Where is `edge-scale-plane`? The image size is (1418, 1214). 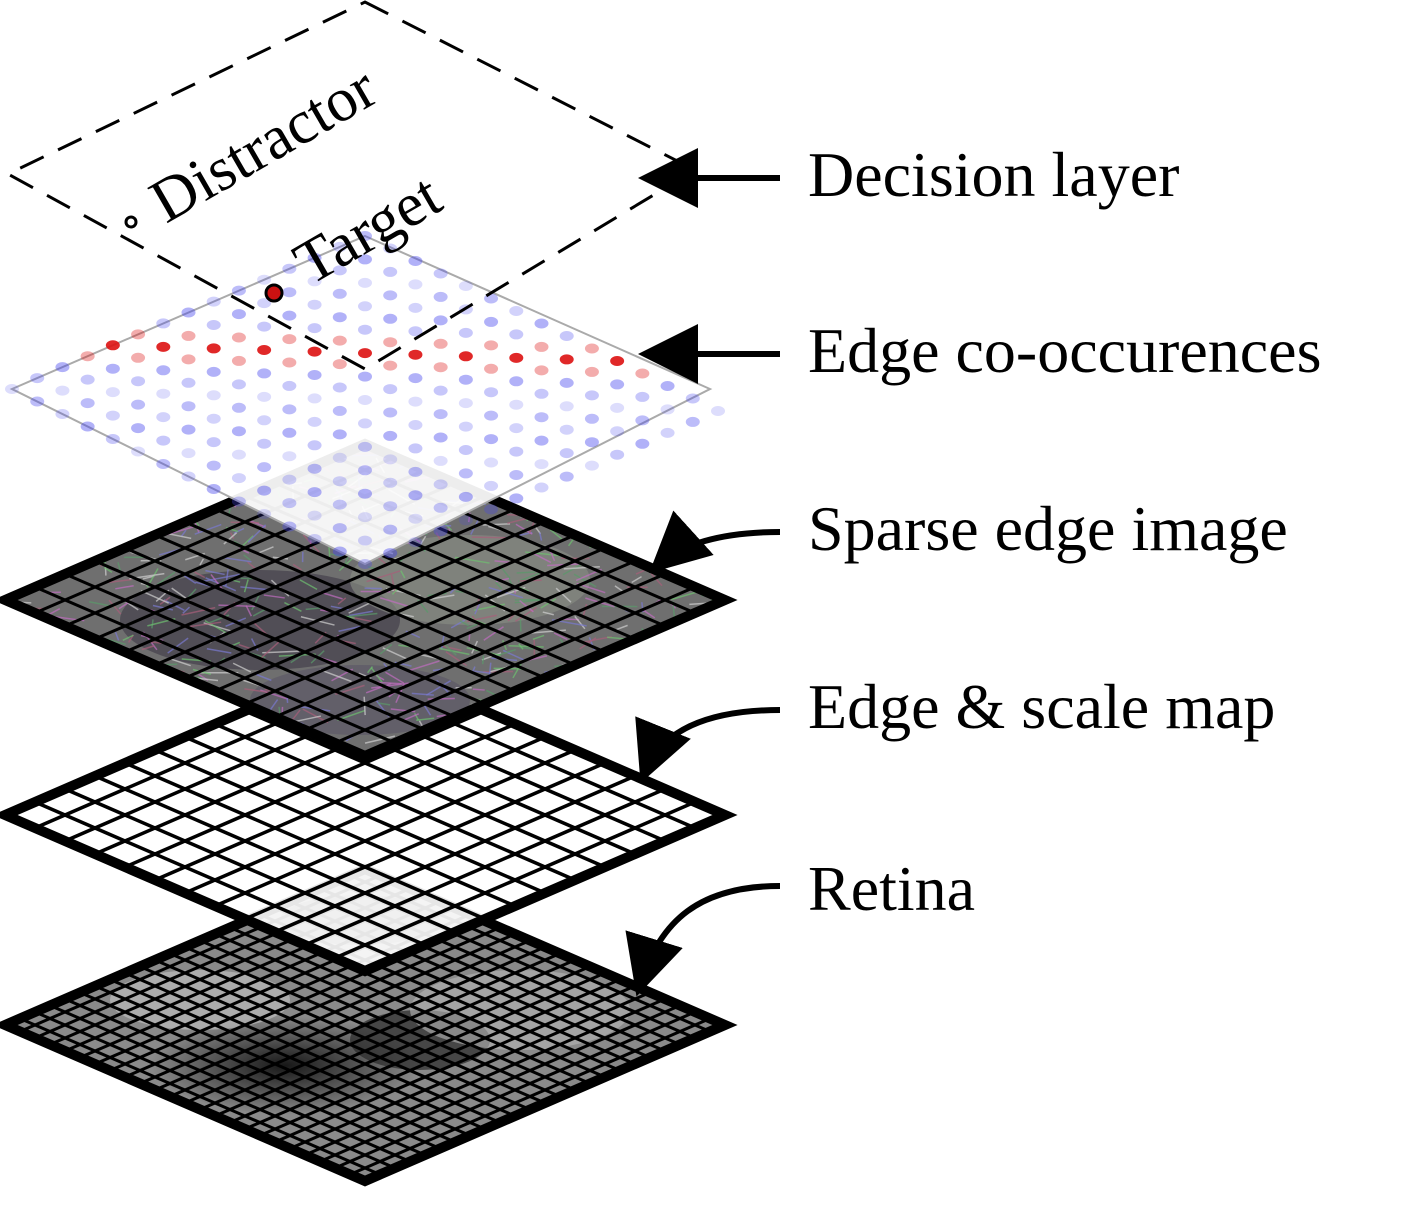 edge-scale-plane is located at coordinates (369, 815).